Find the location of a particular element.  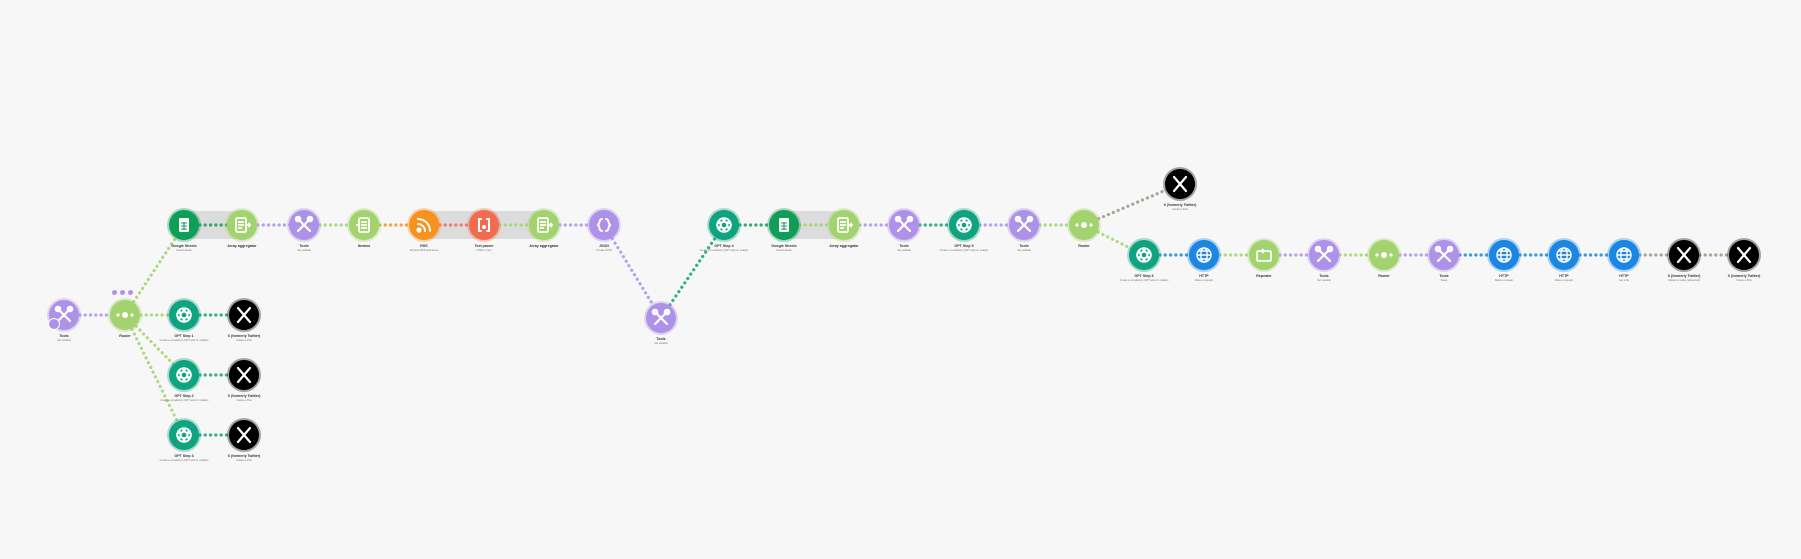

module-label: GPT Step 2 is located at coordinates (184, 396).